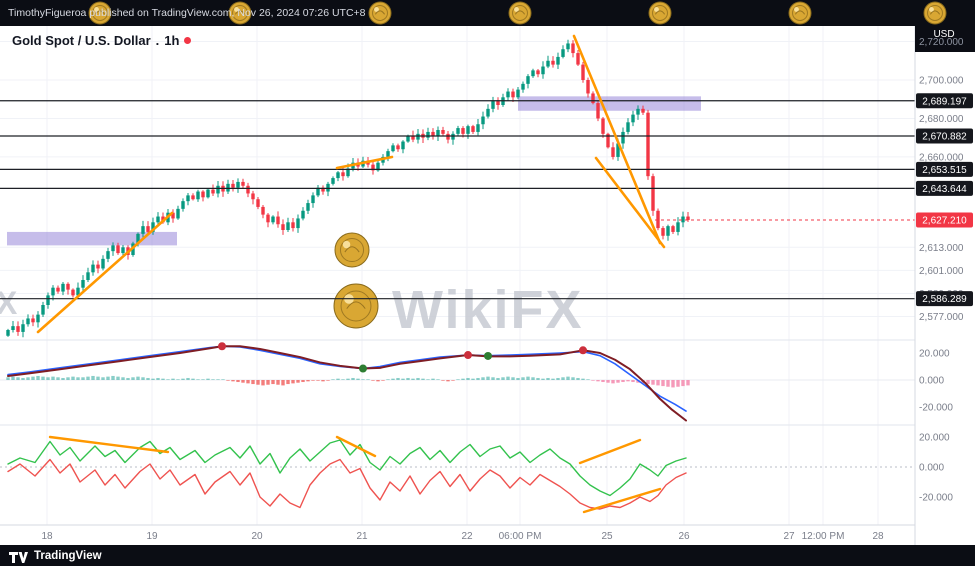 The image size is (975, 566). What do you see at coordinates (684, 536) in the screenshot?
I see `time-label: 26` at bounding box center [684, 536].